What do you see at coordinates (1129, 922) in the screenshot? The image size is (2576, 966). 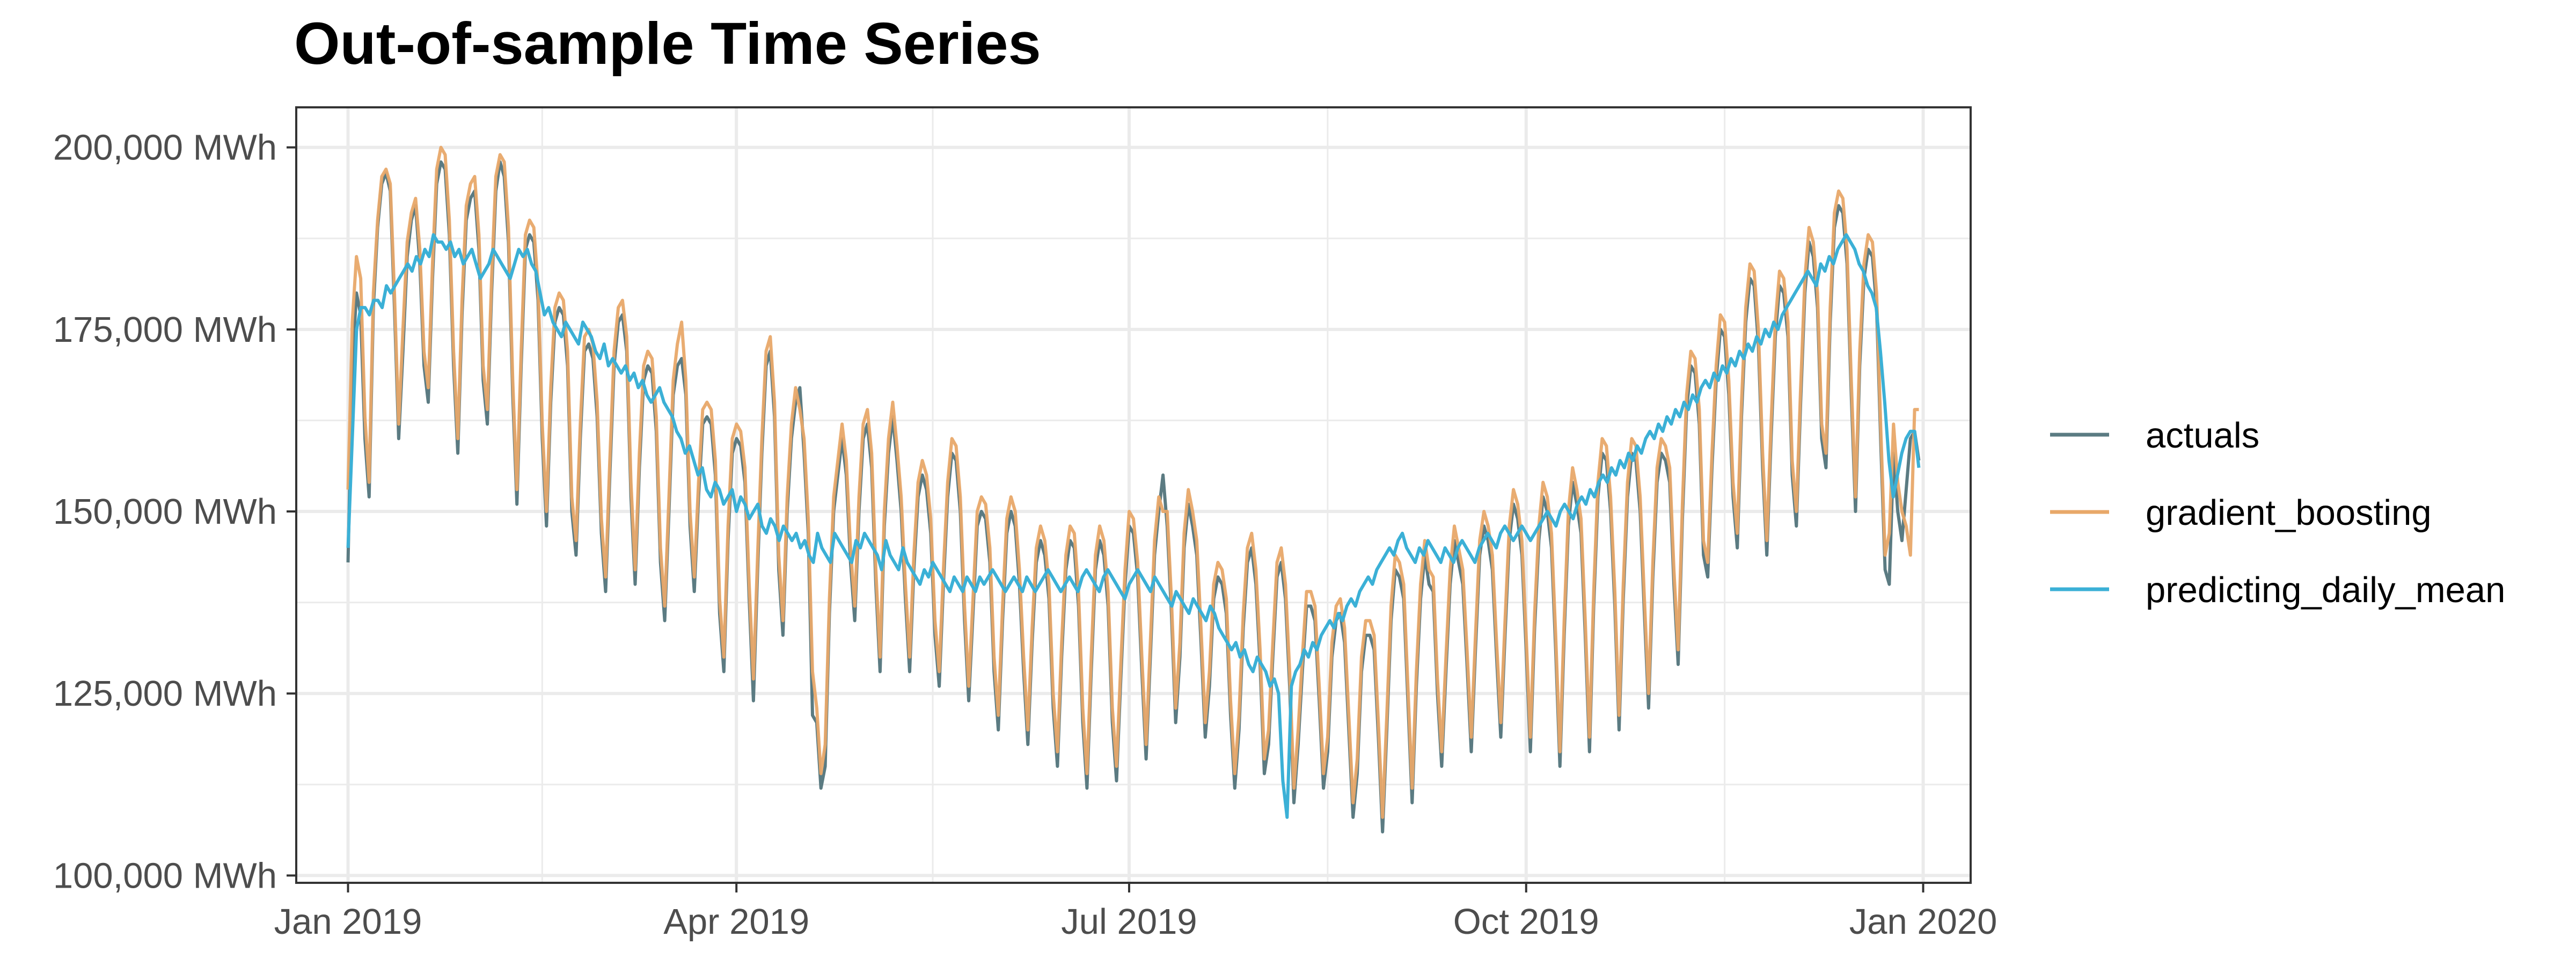 I see `x-tick-label: Jul 2019` at bounding box center [1129, 922].